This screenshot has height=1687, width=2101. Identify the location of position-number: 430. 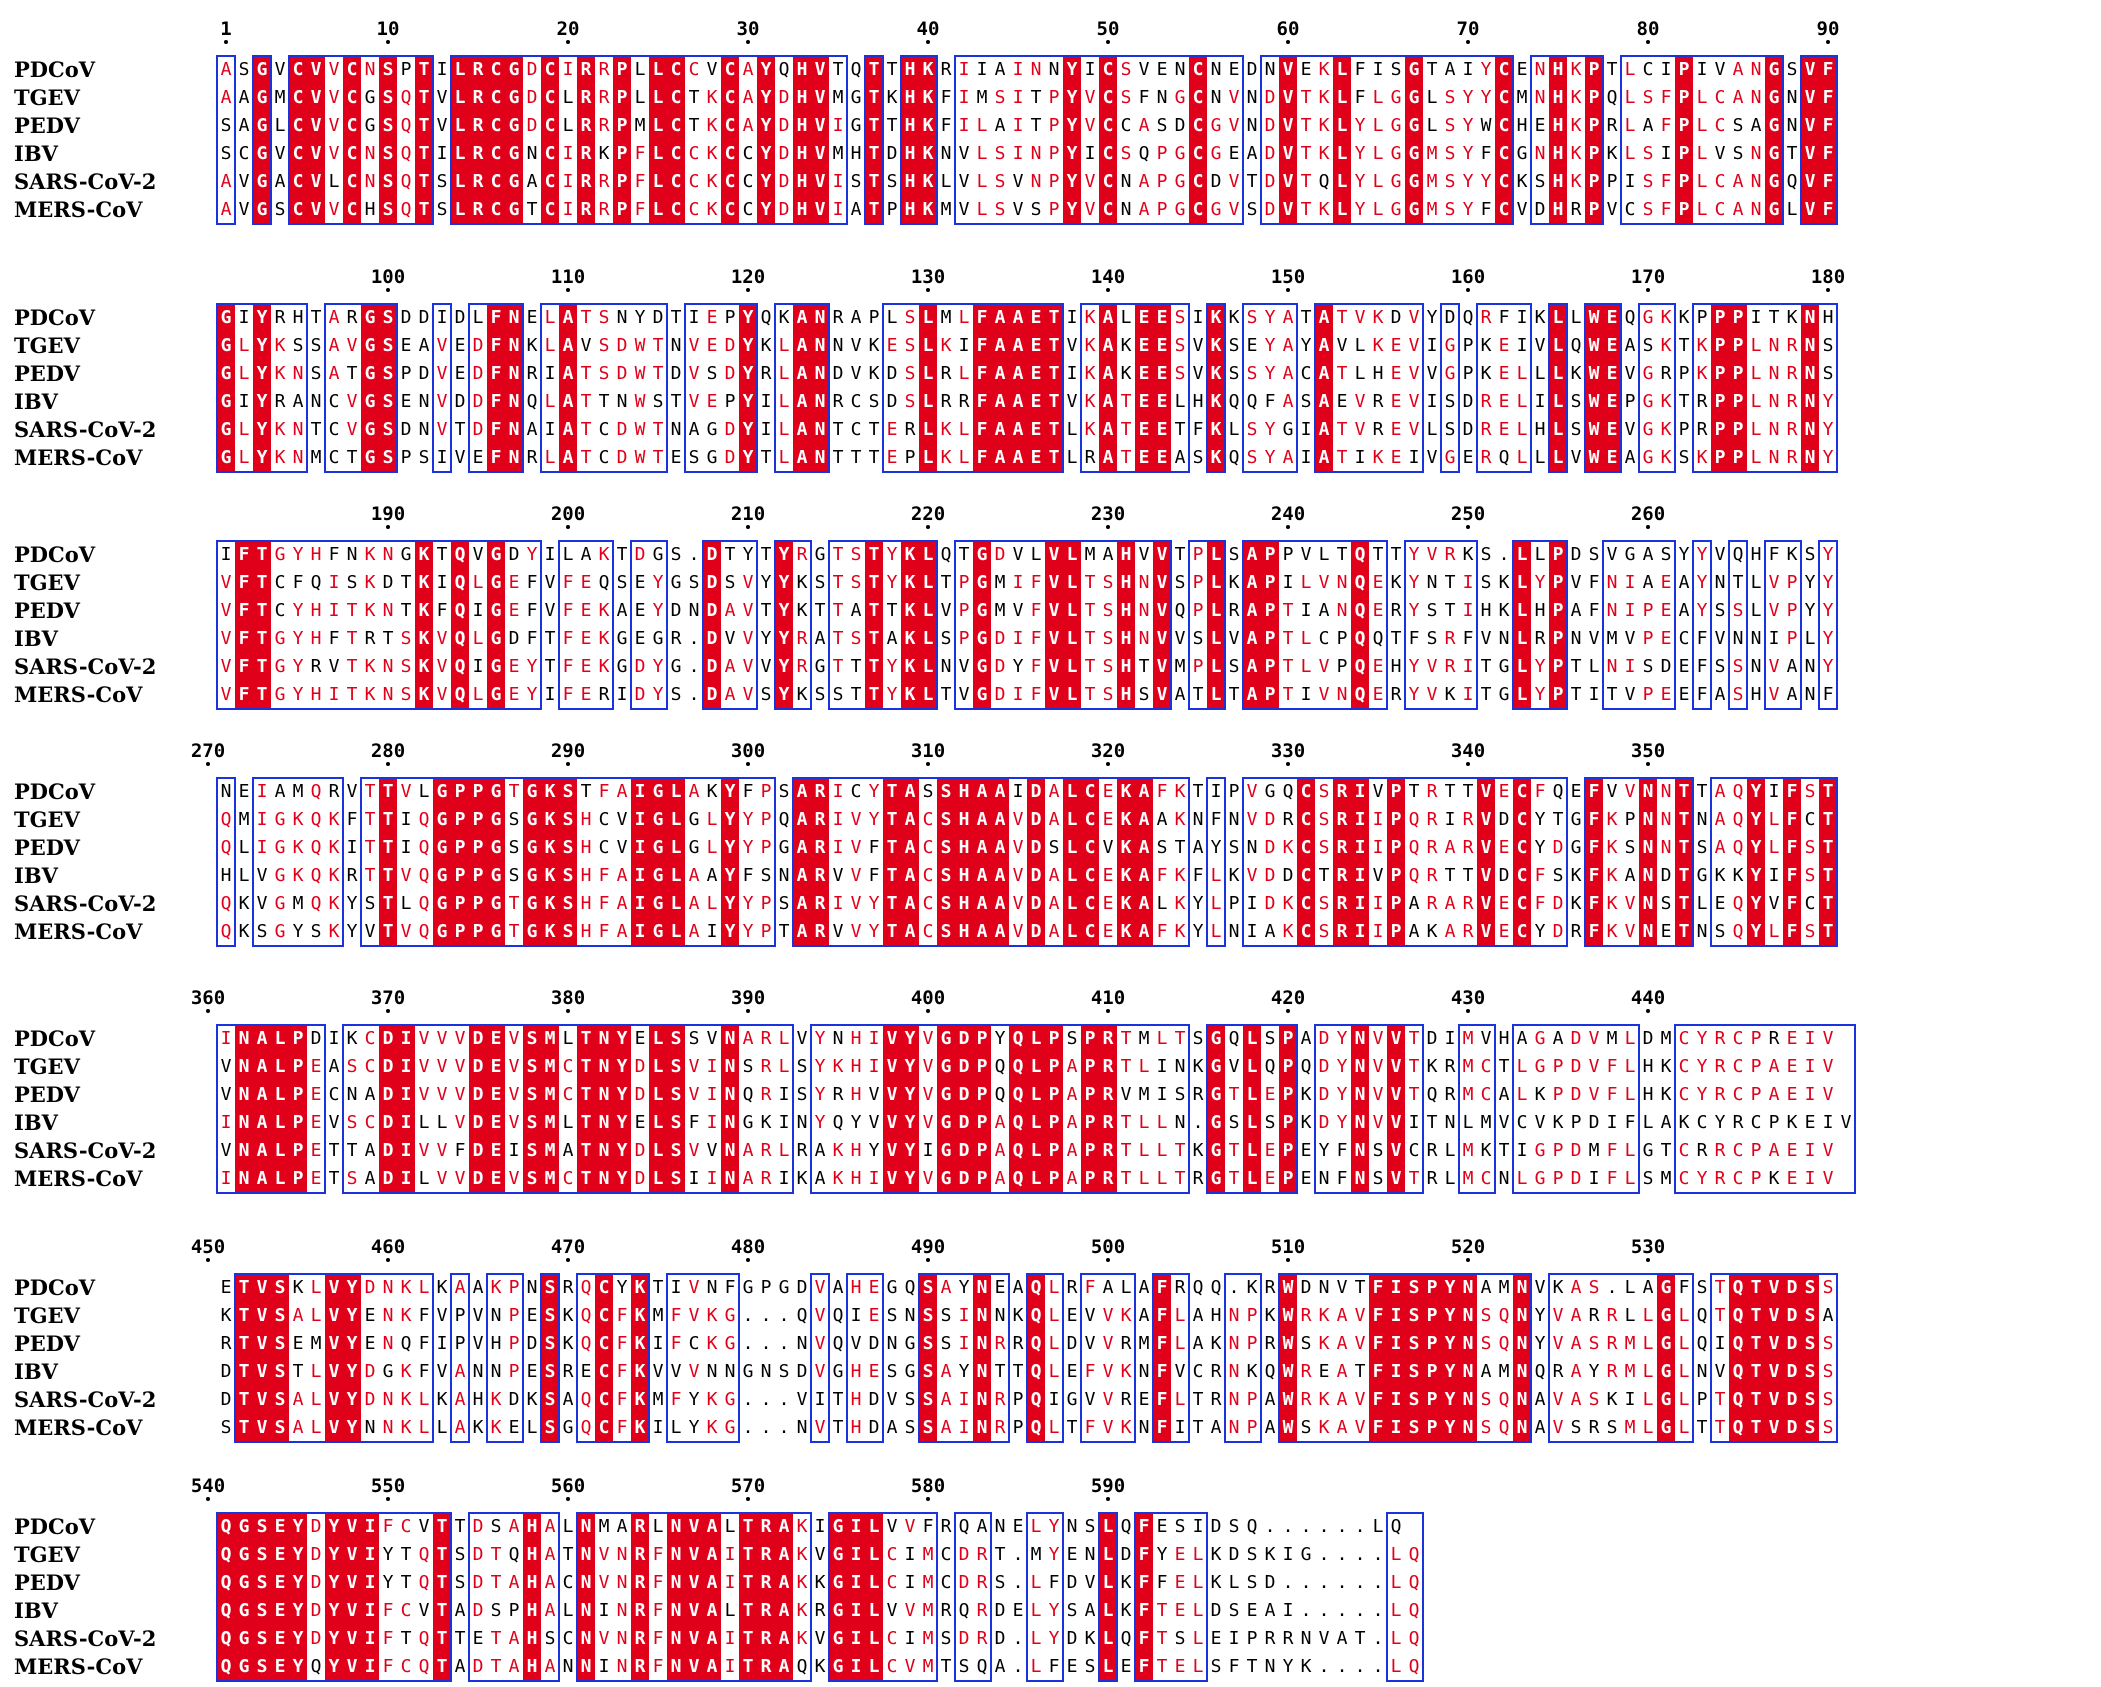
(1468, 998).